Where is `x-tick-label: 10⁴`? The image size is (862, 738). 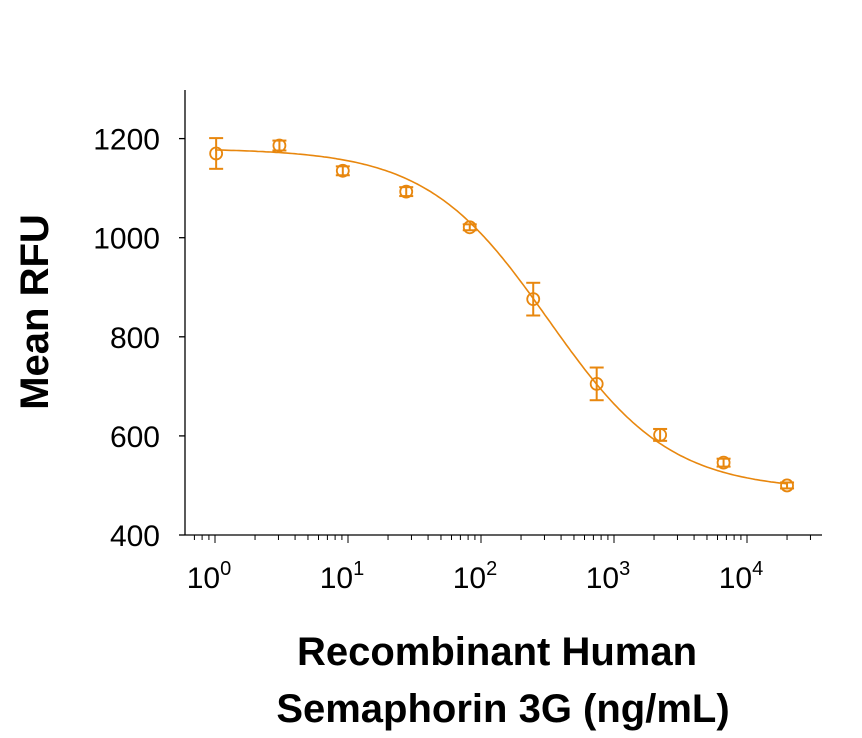 x-tick-label: 10⁴ is located at coordinates (741, 576).